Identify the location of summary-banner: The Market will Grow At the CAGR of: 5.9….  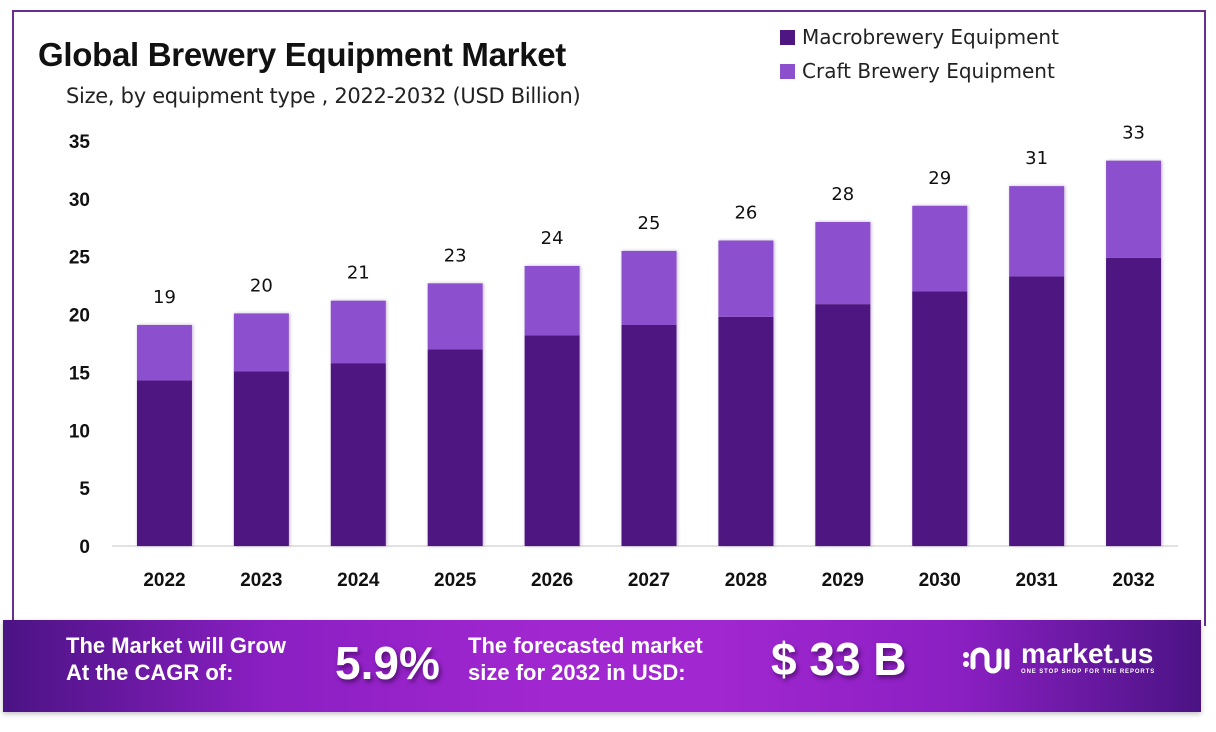
(602, 666).